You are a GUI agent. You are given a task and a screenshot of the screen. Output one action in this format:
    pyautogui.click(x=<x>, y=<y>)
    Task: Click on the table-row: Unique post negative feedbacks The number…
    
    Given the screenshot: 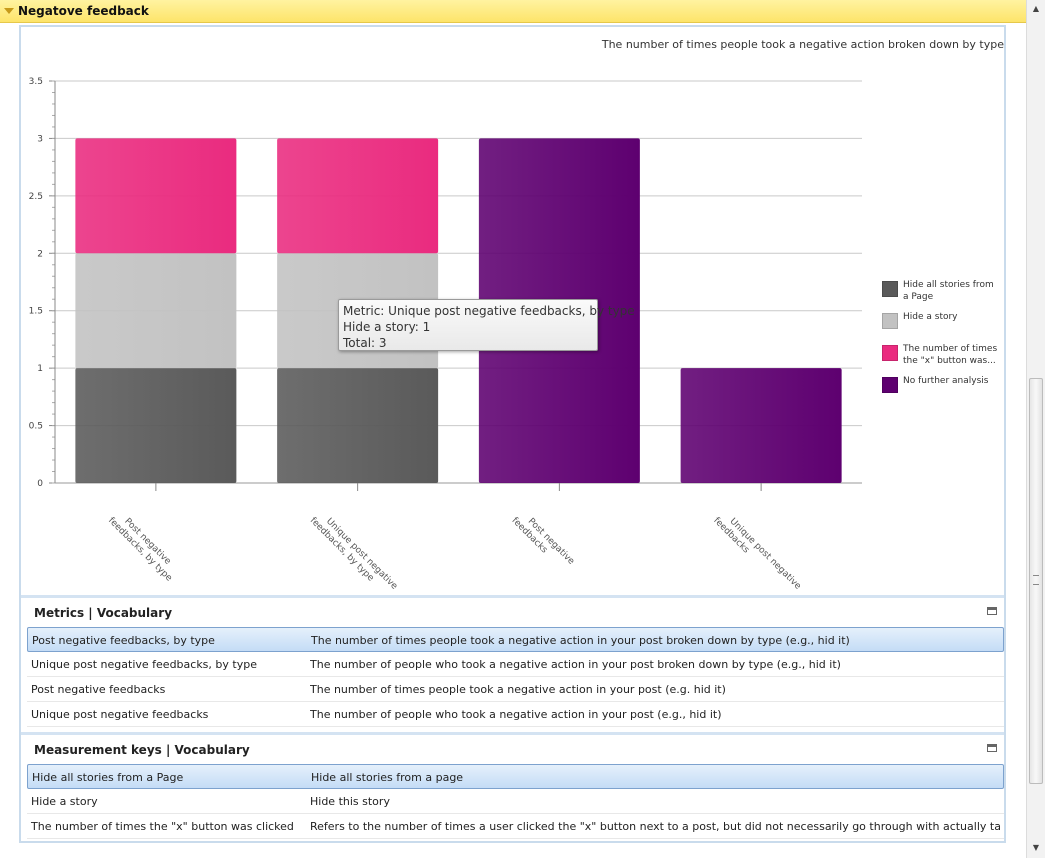 What is the action you would take?
    pyautogui.click(x=515, y=714)
    